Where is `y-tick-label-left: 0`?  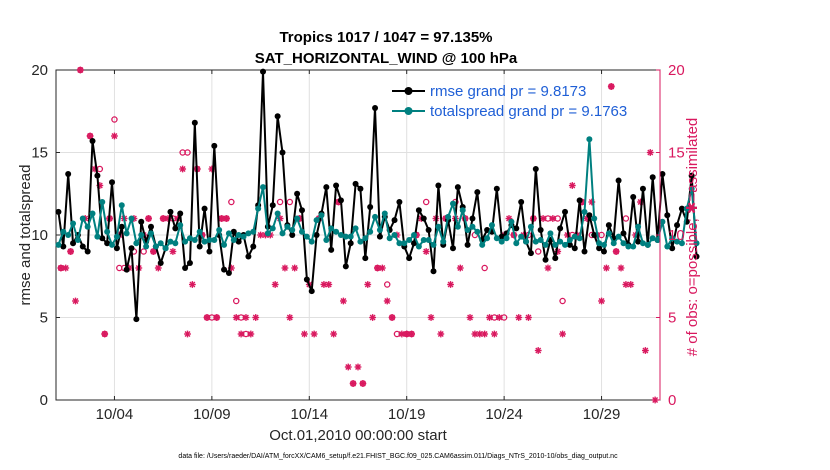
y-tick-label-left: 0 is located at coordinates (44, 400).